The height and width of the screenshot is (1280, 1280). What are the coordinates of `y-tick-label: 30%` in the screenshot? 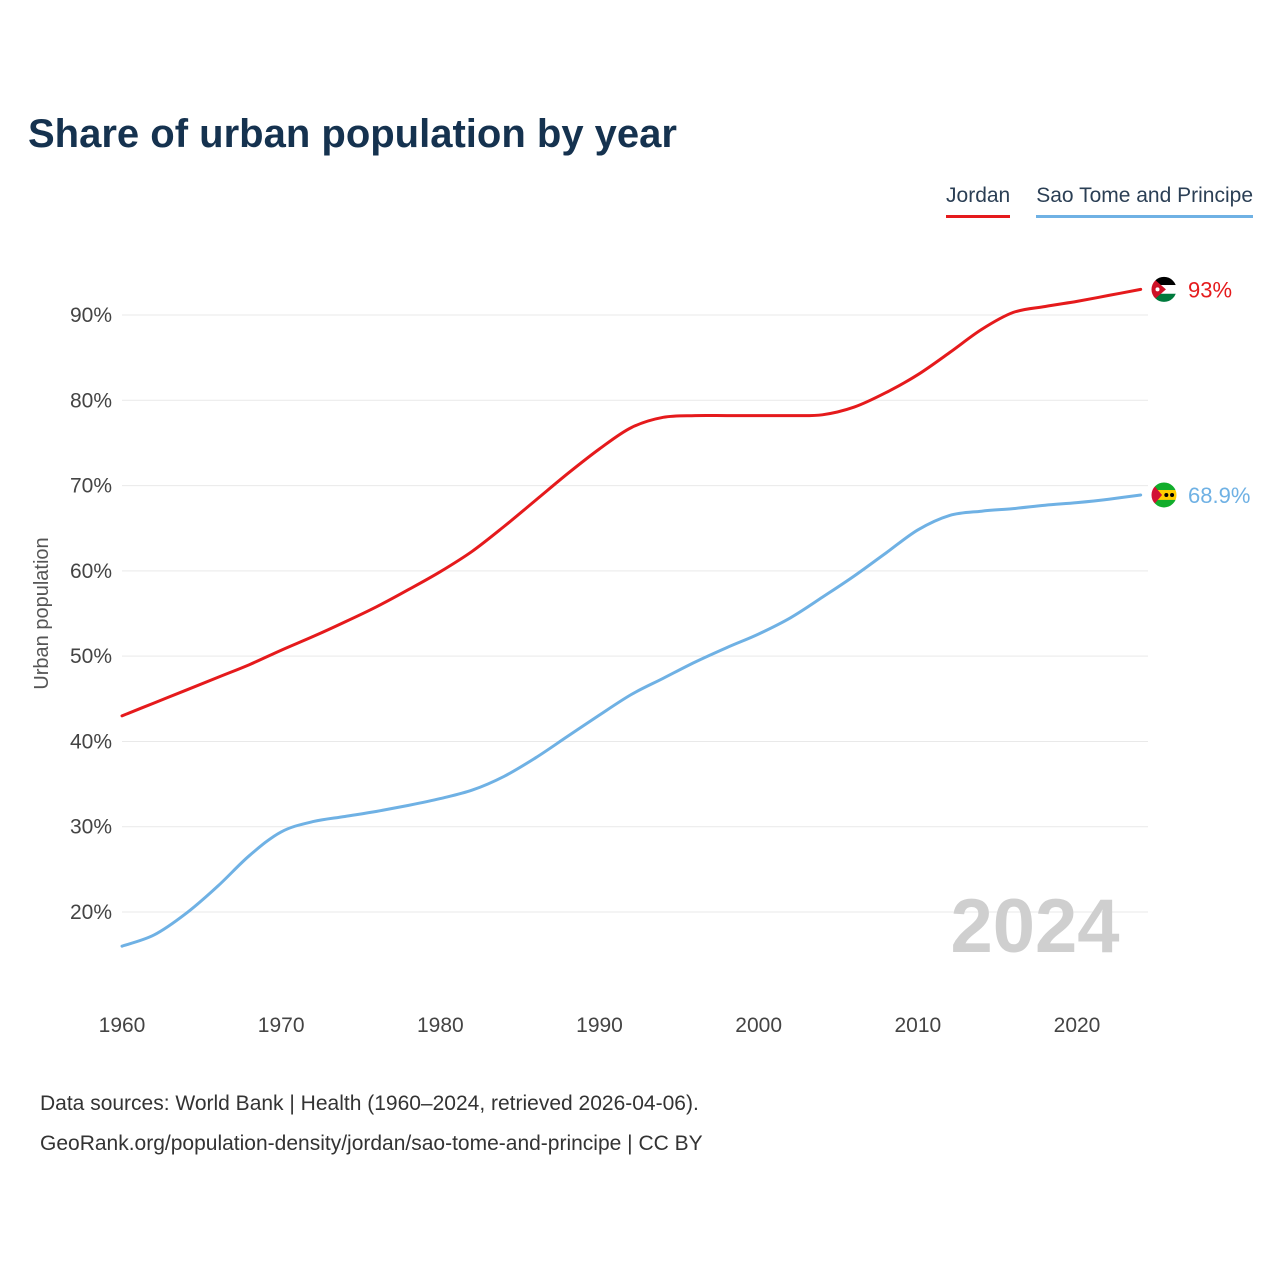 It's located at (91, 827).